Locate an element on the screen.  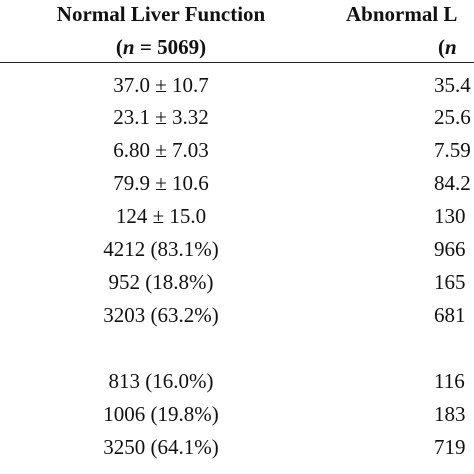
row-3-normal: 6.80 ± 7.03 is located at coordinates (161, 150).